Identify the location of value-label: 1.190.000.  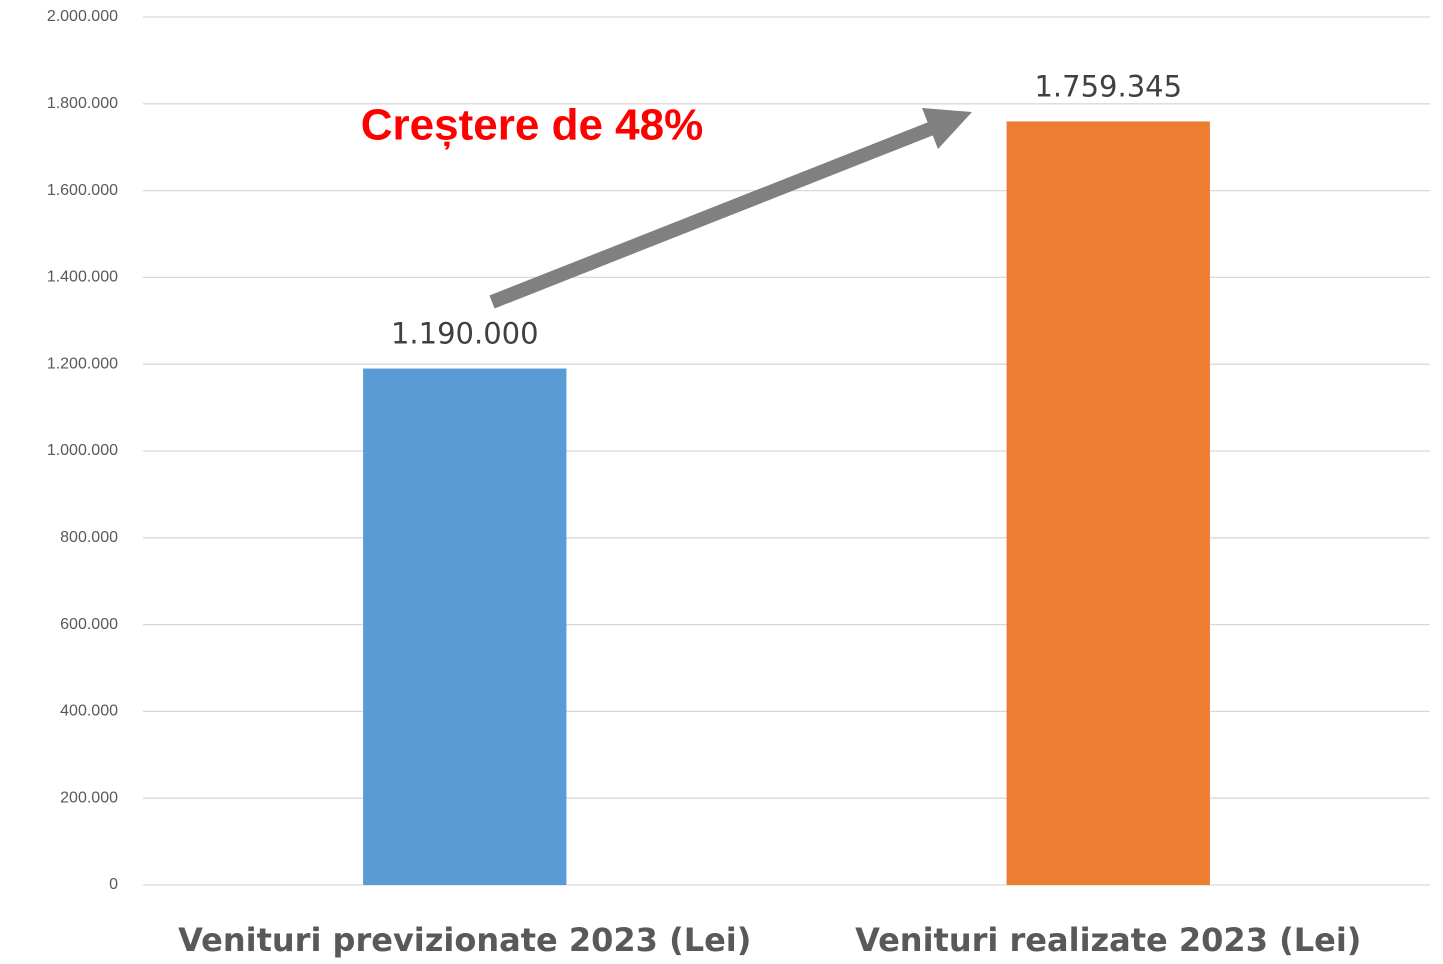
(465, 334).